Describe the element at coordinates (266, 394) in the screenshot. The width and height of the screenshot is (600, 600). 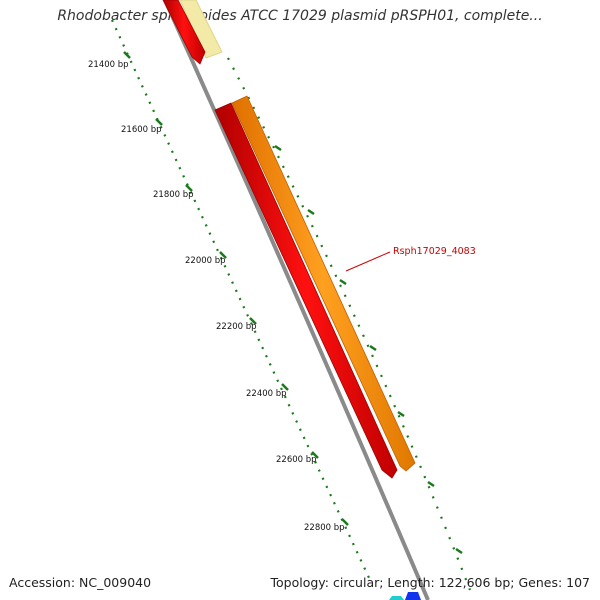
I see `ruler-label: 22400 bp` at that location.